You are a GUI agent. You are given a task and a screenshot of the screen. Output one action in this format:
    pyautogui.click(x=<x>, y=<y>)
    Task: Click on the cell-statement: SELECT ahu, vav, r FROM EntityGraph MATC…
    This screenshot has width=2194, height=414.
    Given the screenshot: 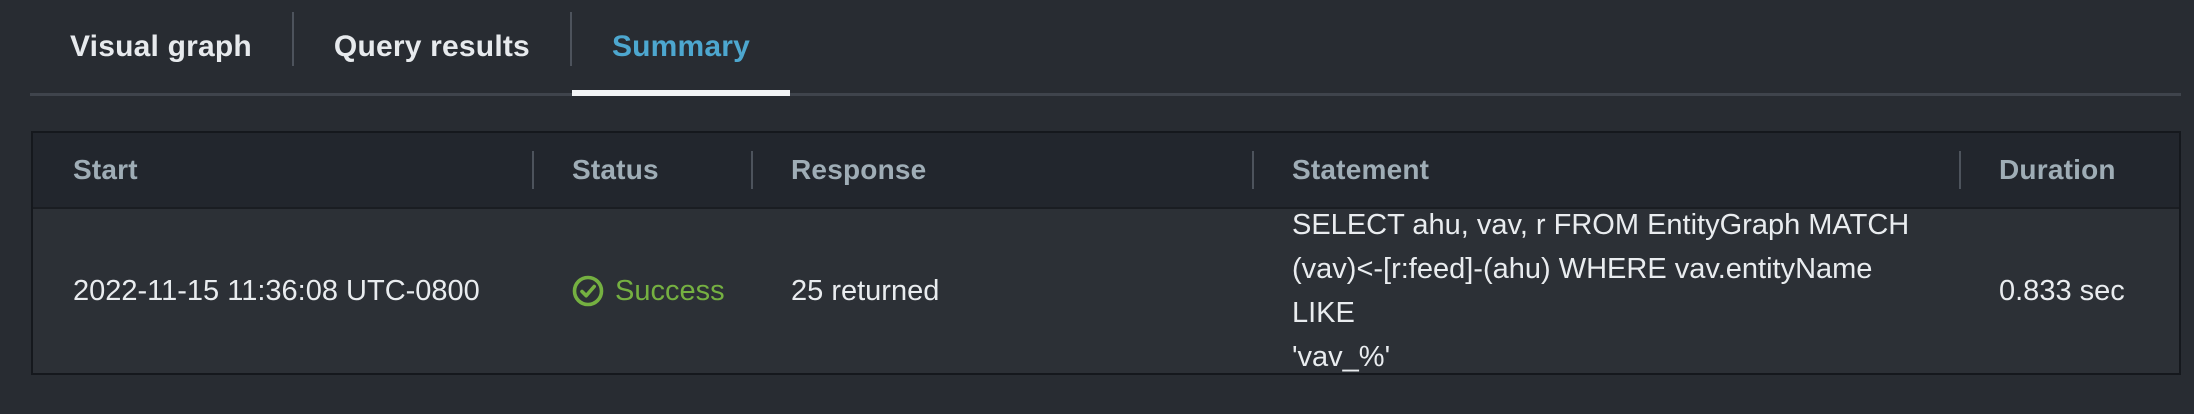 What is the action you would take?
    pyautogui.click(x=1605, y=291)
    